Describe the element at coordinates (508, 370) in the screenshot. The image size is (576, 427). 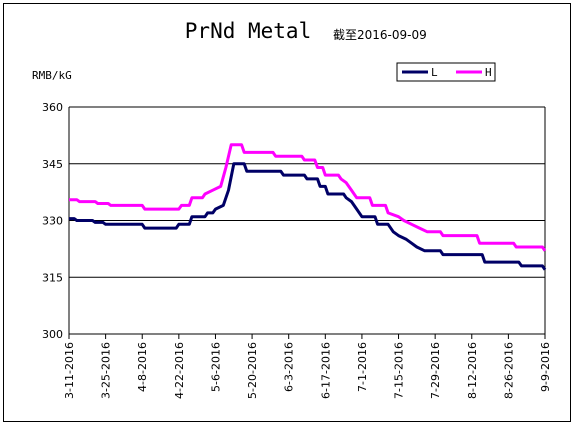
I see `x-tick-label: 8-26-2016` at that location.